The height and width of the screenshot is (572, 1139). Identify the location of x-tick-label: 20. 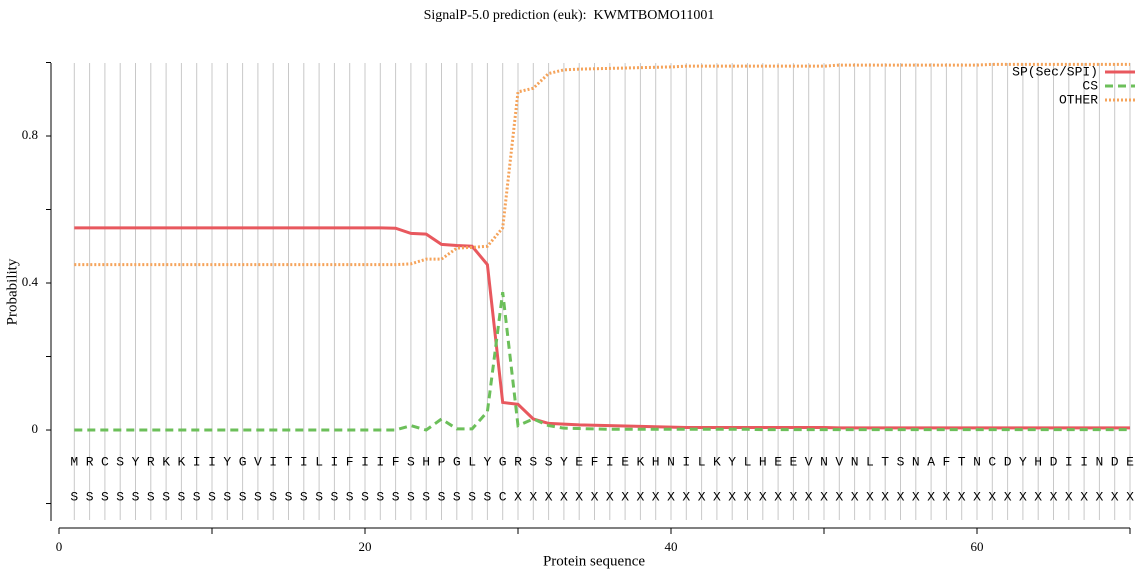
(365, 546).